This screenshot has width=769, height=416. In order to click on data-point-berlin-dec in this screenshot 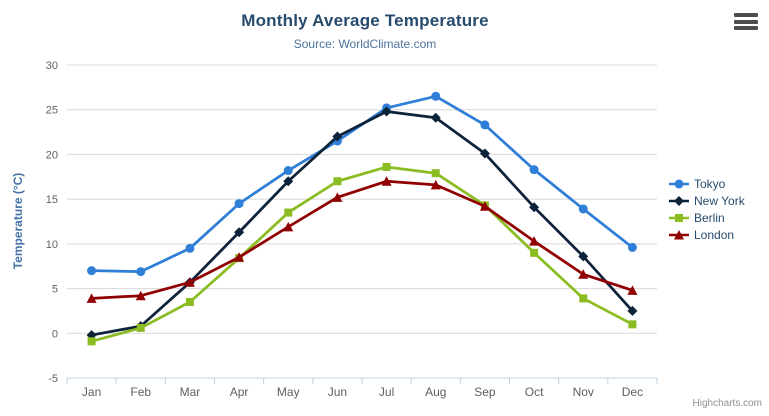, I will do `click(632, 324)`.